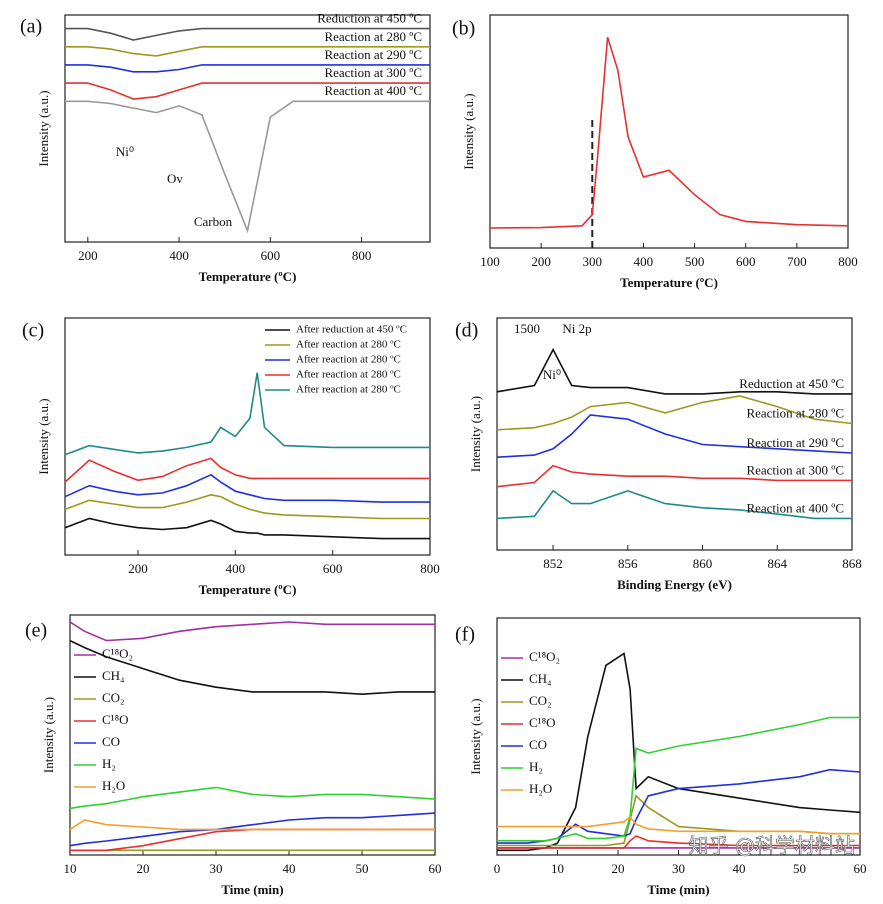 The height and width of the screenshot is (904, 883). I want to click on annotation: Ov, so click(175, 178).